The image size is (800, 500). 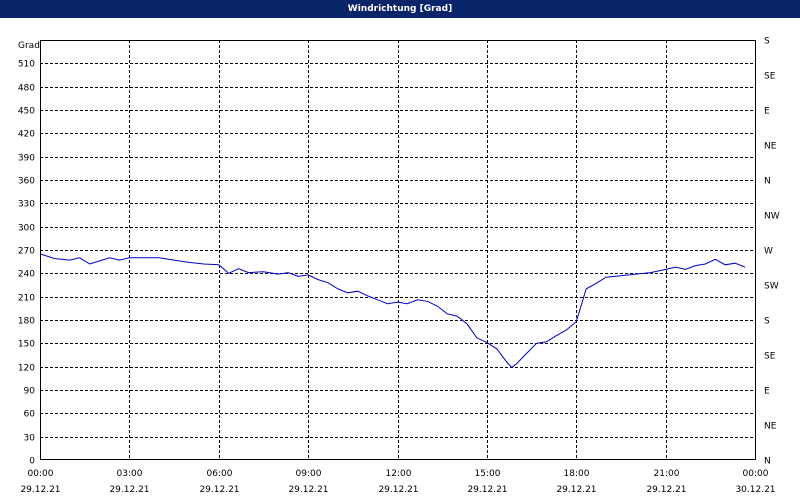 I want to click on window-title: Windrichtung [Grad], so click(x=400, y=9).